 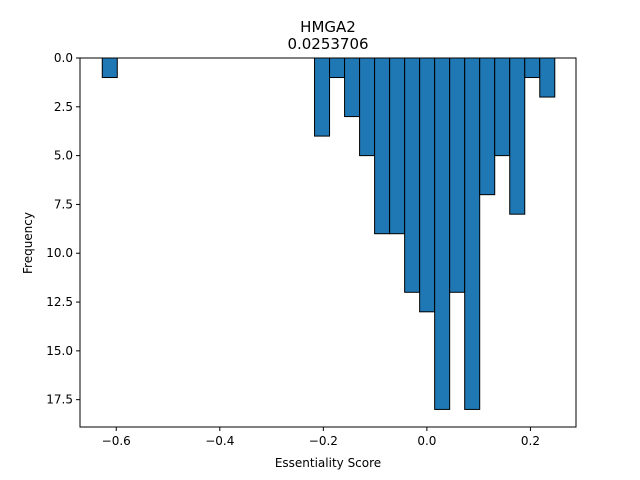 I want to click on y-tick-label: 7.5, so click(x=63, y=204).